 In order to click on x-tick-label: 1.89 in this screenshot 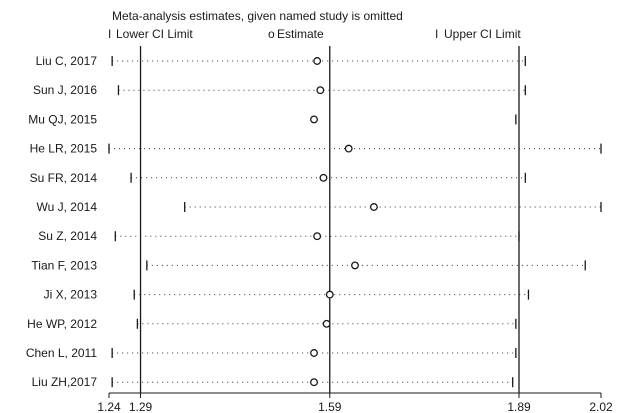, I will do `click(519, 406)`.